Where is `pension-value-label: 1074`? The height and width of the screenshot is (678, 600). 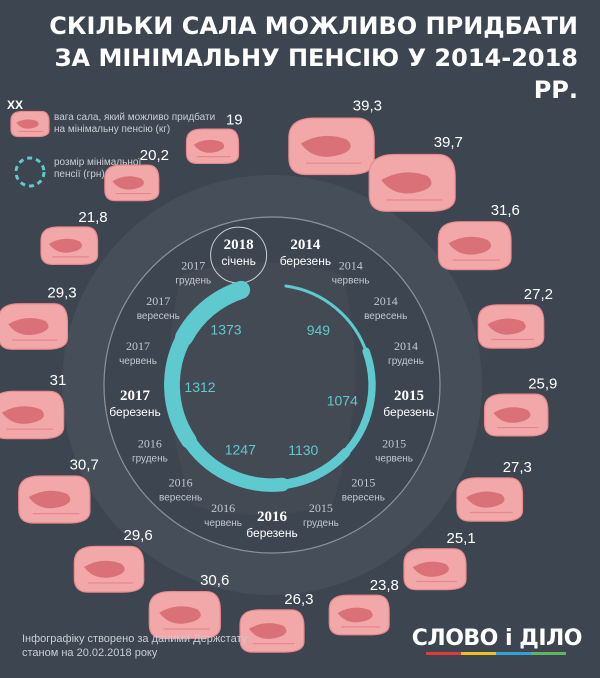
pension-value-label: 1074 is located at coordinates (342, 400).